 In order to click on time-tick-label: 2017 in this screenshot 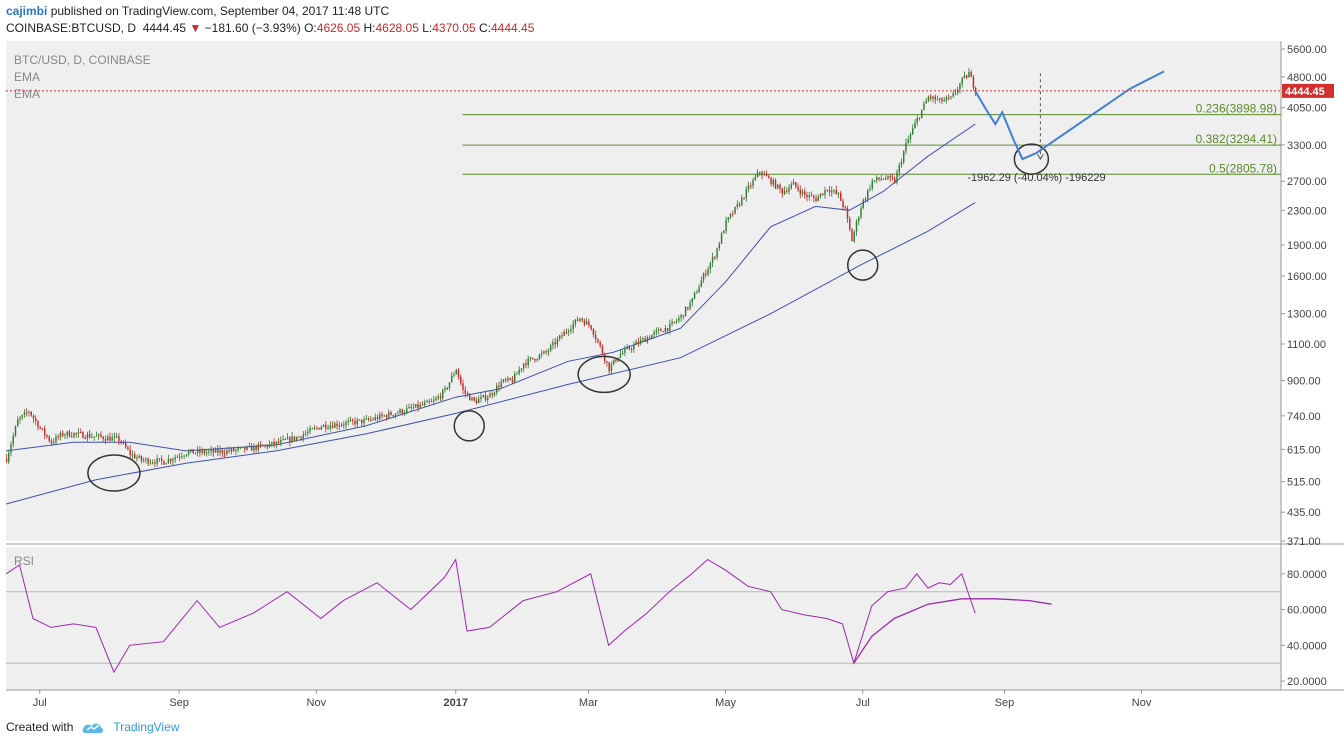, I will do `click(455, 703)`.